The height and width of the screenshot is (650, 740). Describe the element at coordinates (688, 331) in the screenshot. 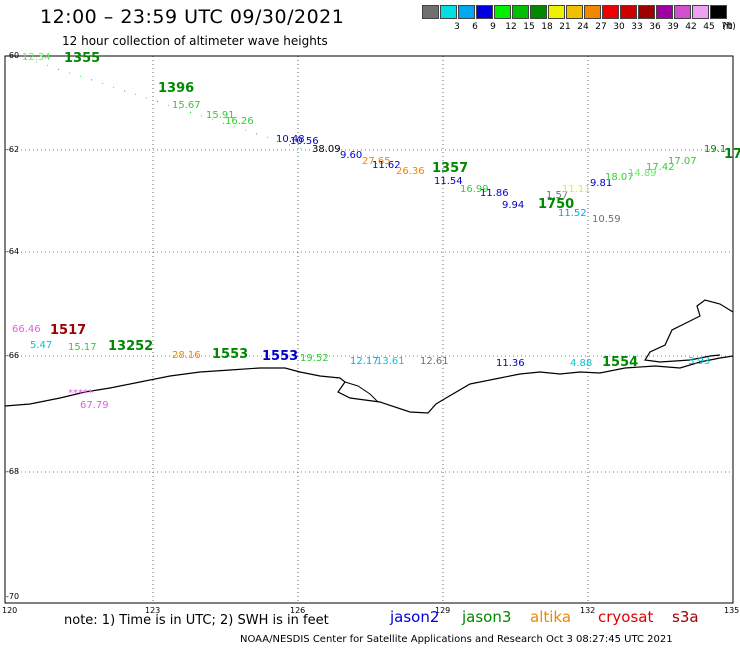

I see `coastline-east` at that location.